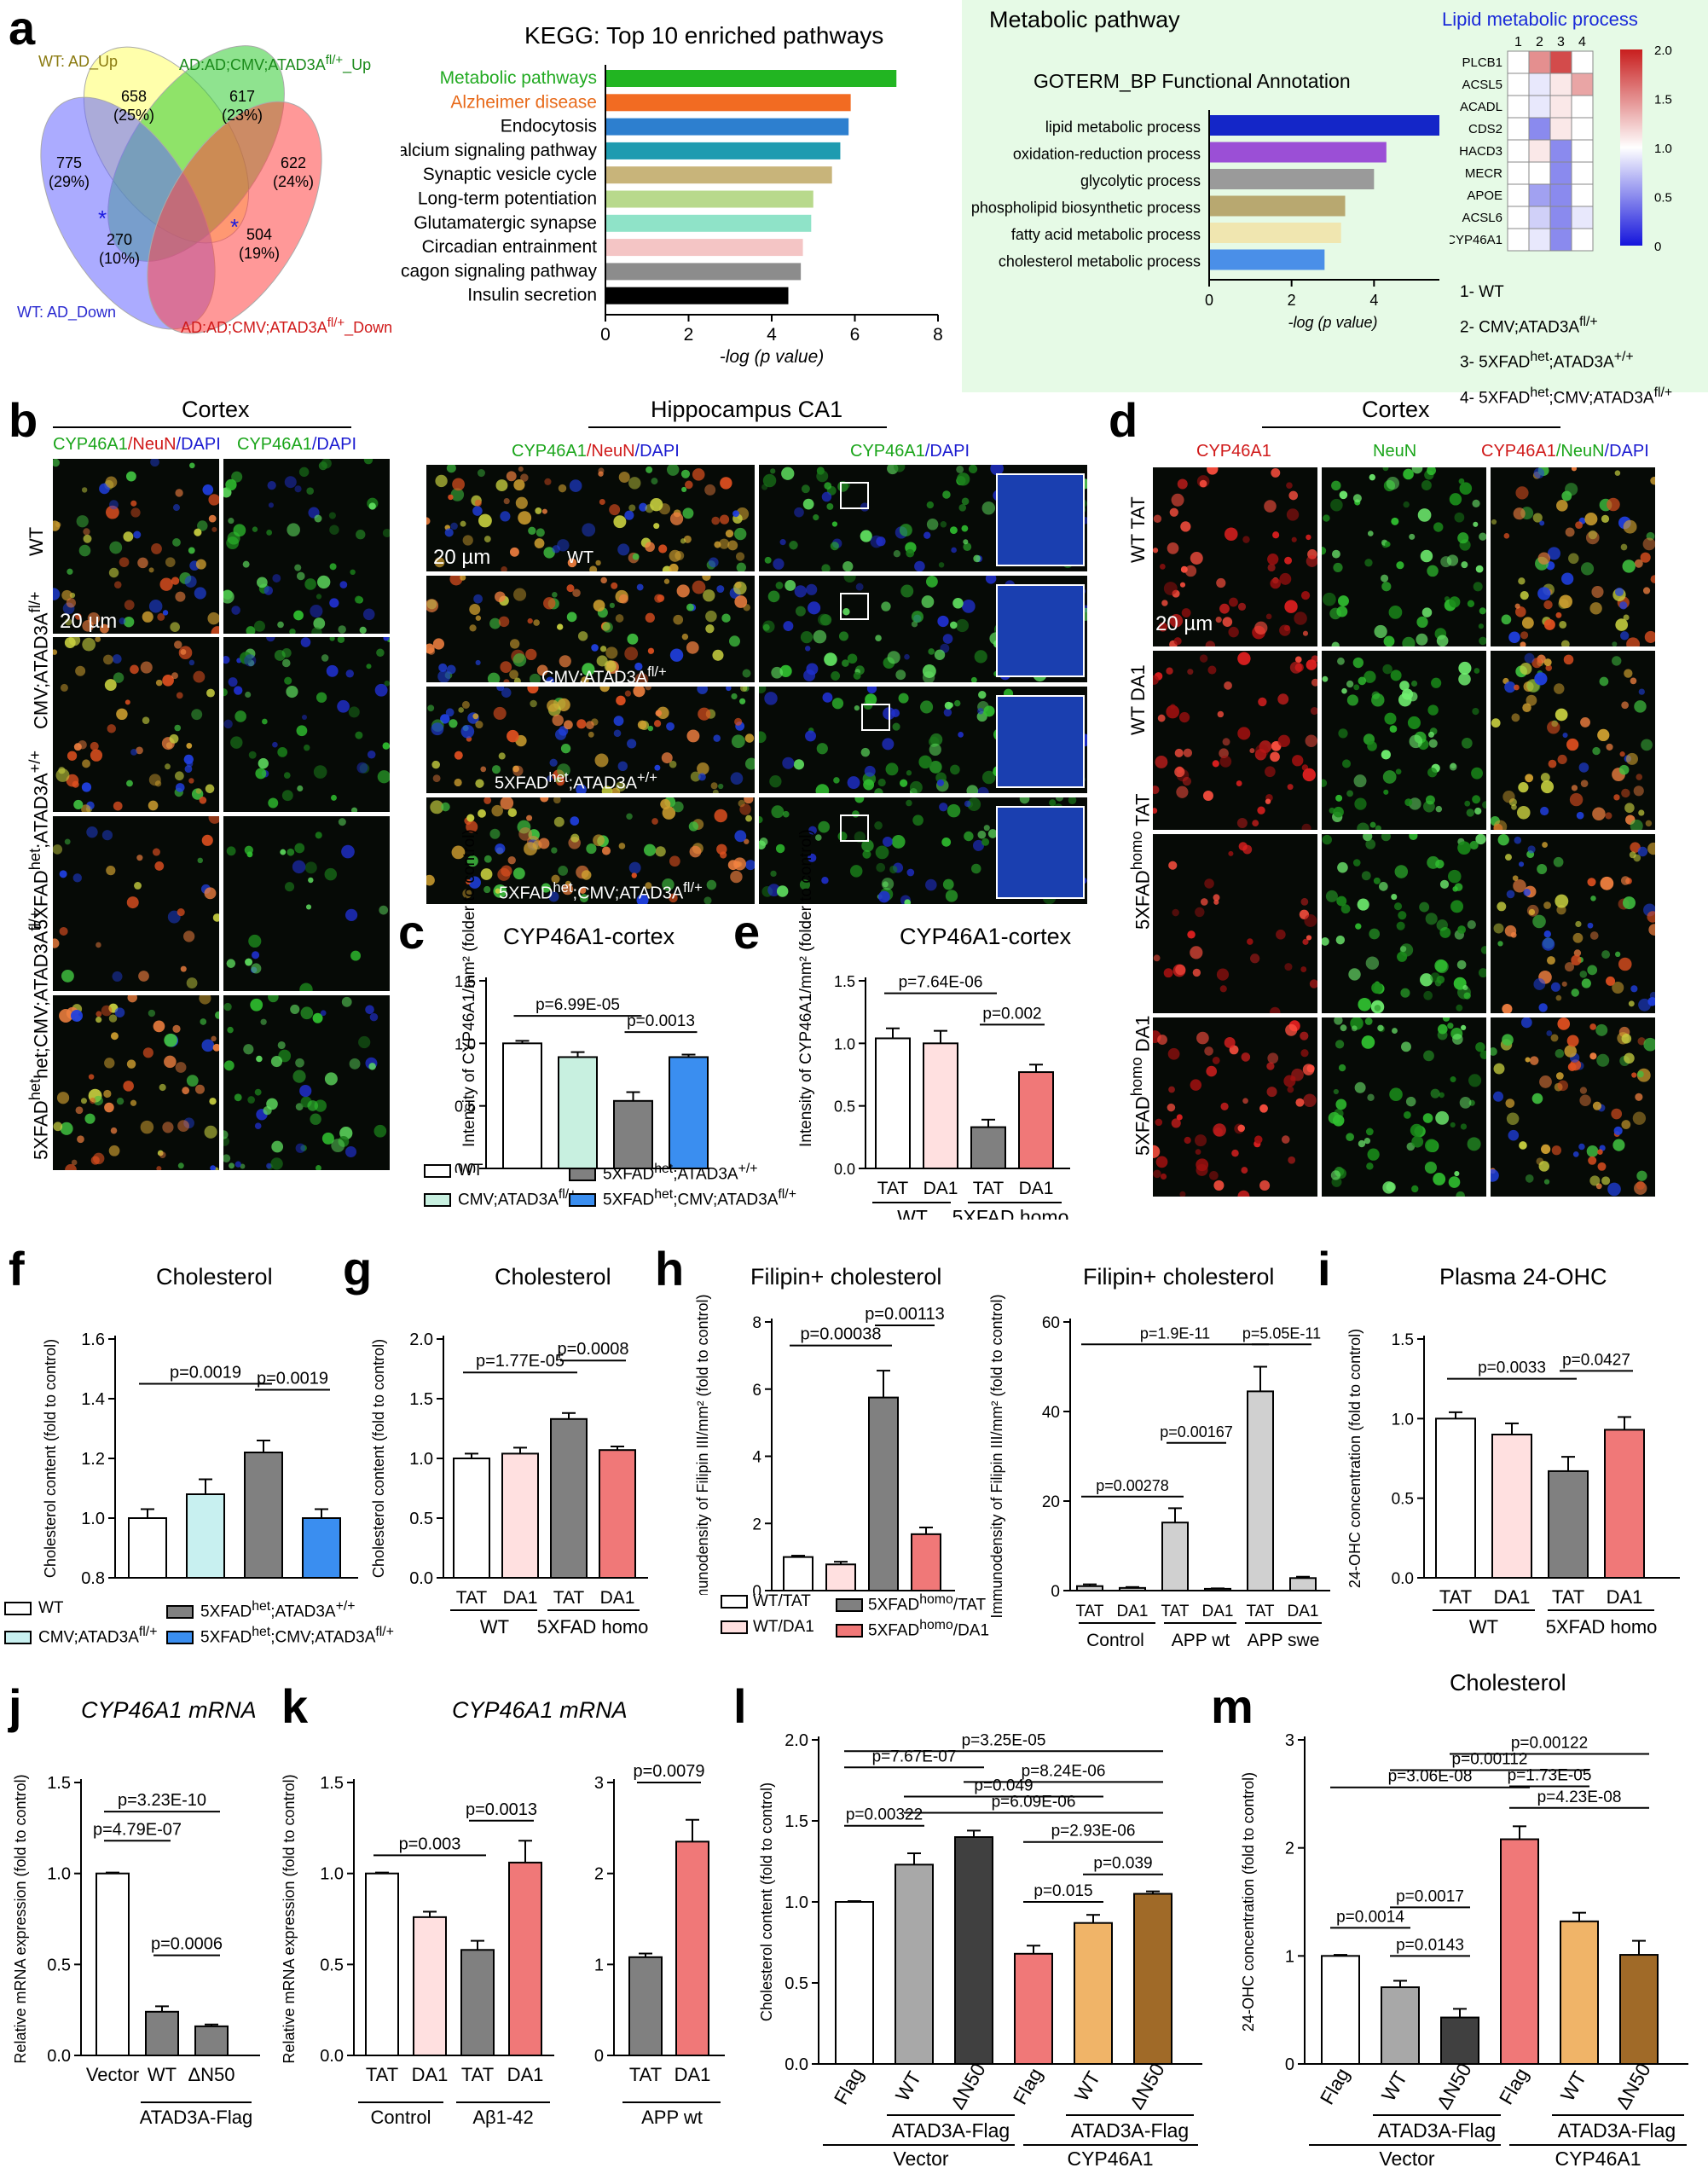  What do you see at coordinates (796, 1822) in the screenshot?
I see `y-tick-label-l-1.5: 1.5` at bounding box center [796, 1822].